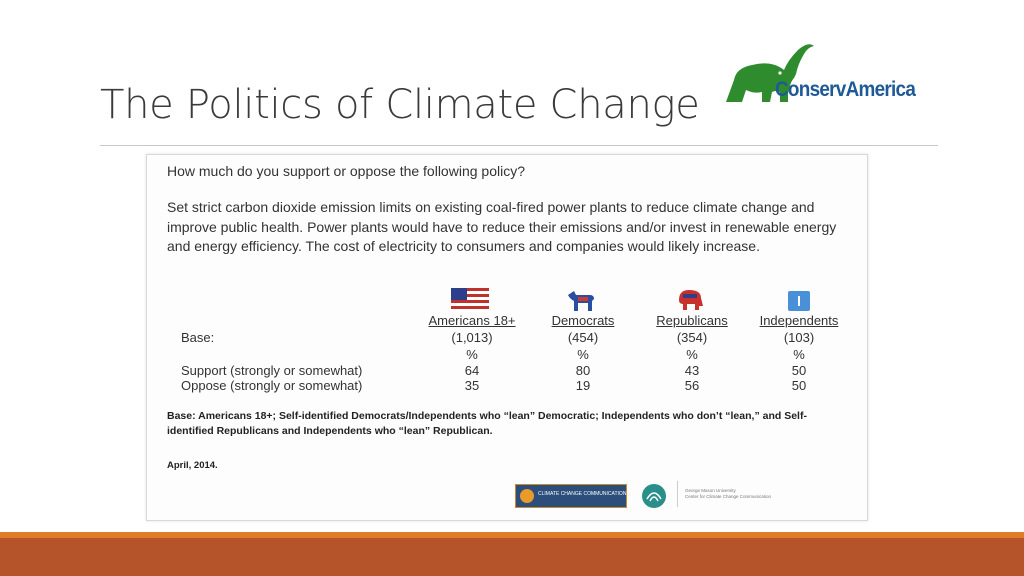 This screenshot has width=1024, height=576. What do you see at coordinates (512, 557) in the screenshot?
I see `footer-bar` at bounding box center [512, 557].